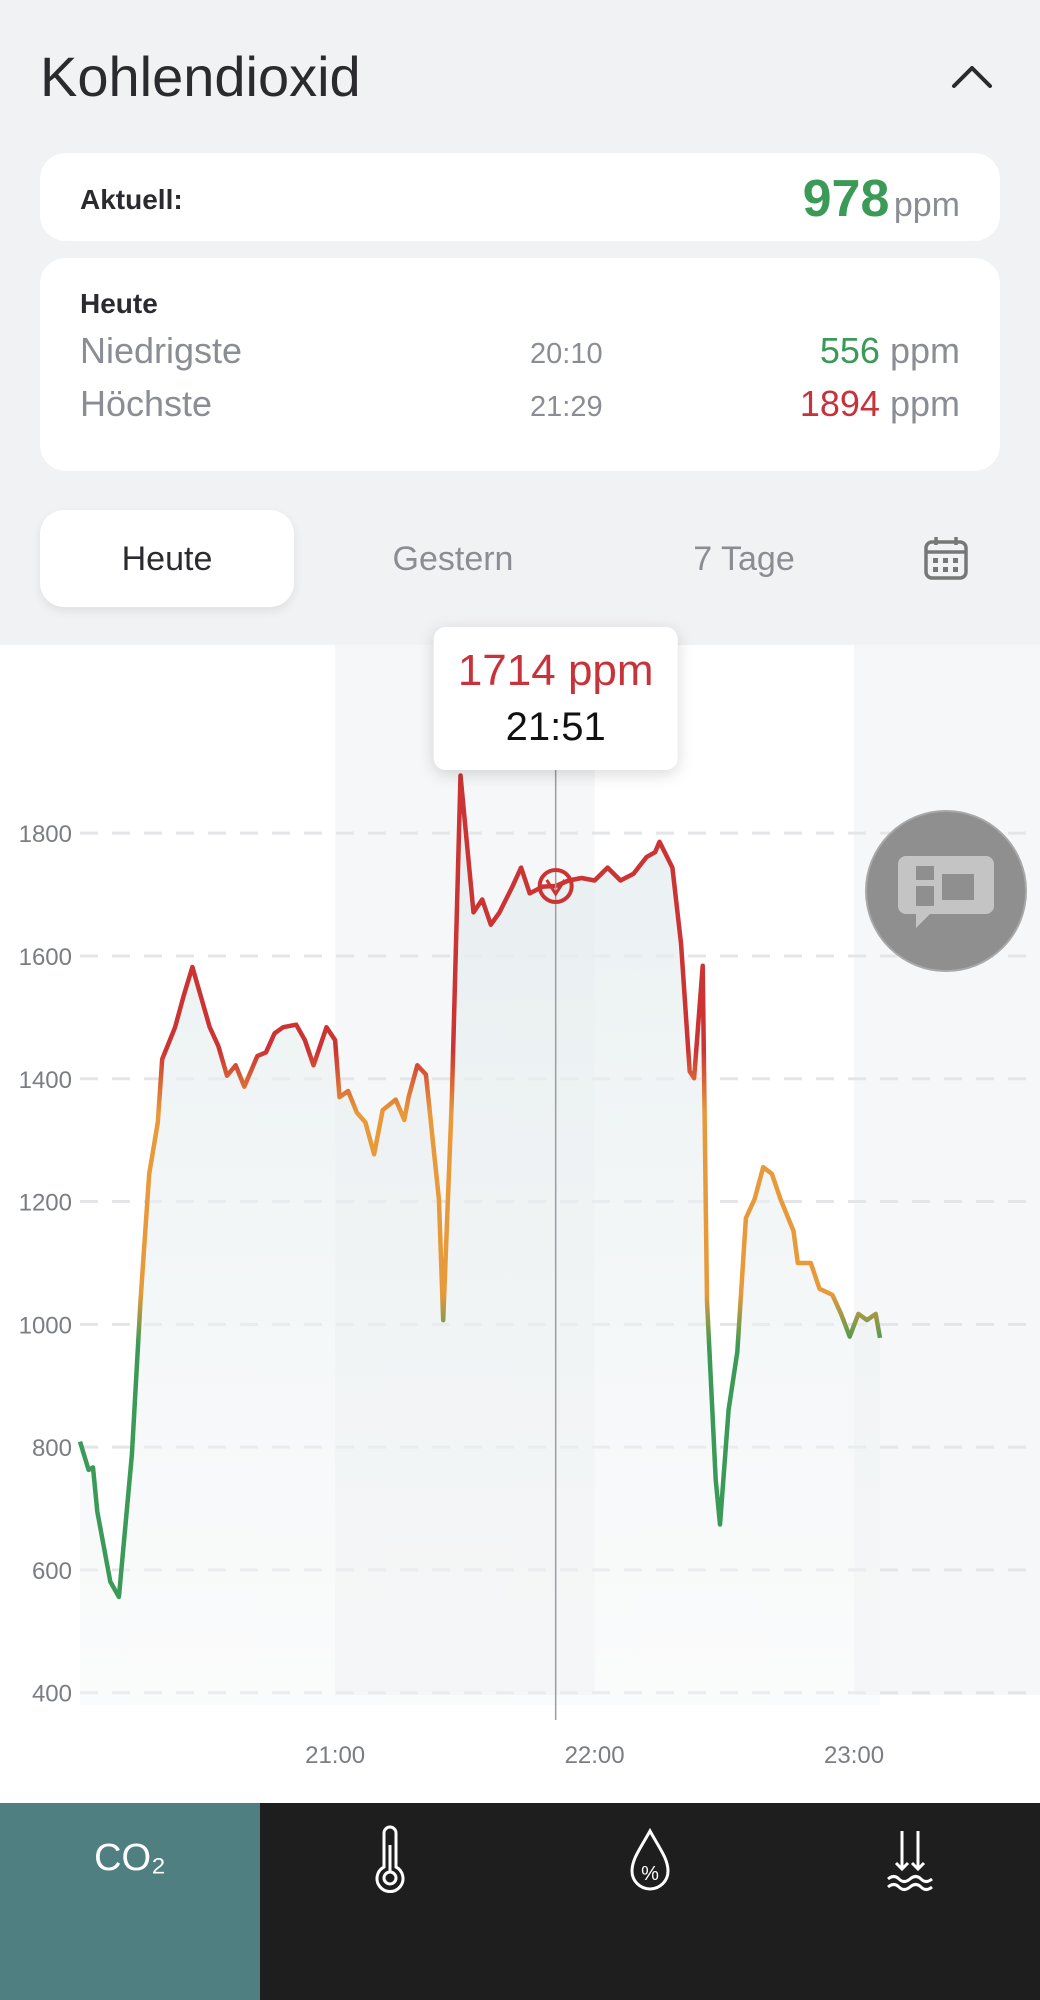 Image resolution: width=1040 pixels, height=2000 pixels. What do you see at coordinates (846, 199) in the screenshot?
I see `current-value: 978` at bounding box center [846, 199].